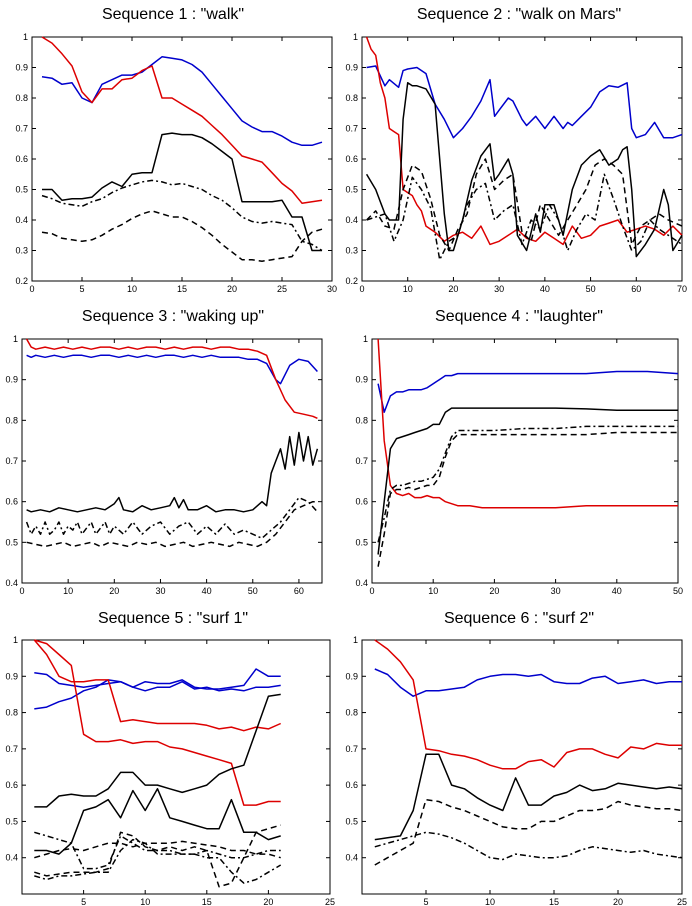  I want to click on chart-title: Sequence 6 : "surf 2", so click(519, 618).